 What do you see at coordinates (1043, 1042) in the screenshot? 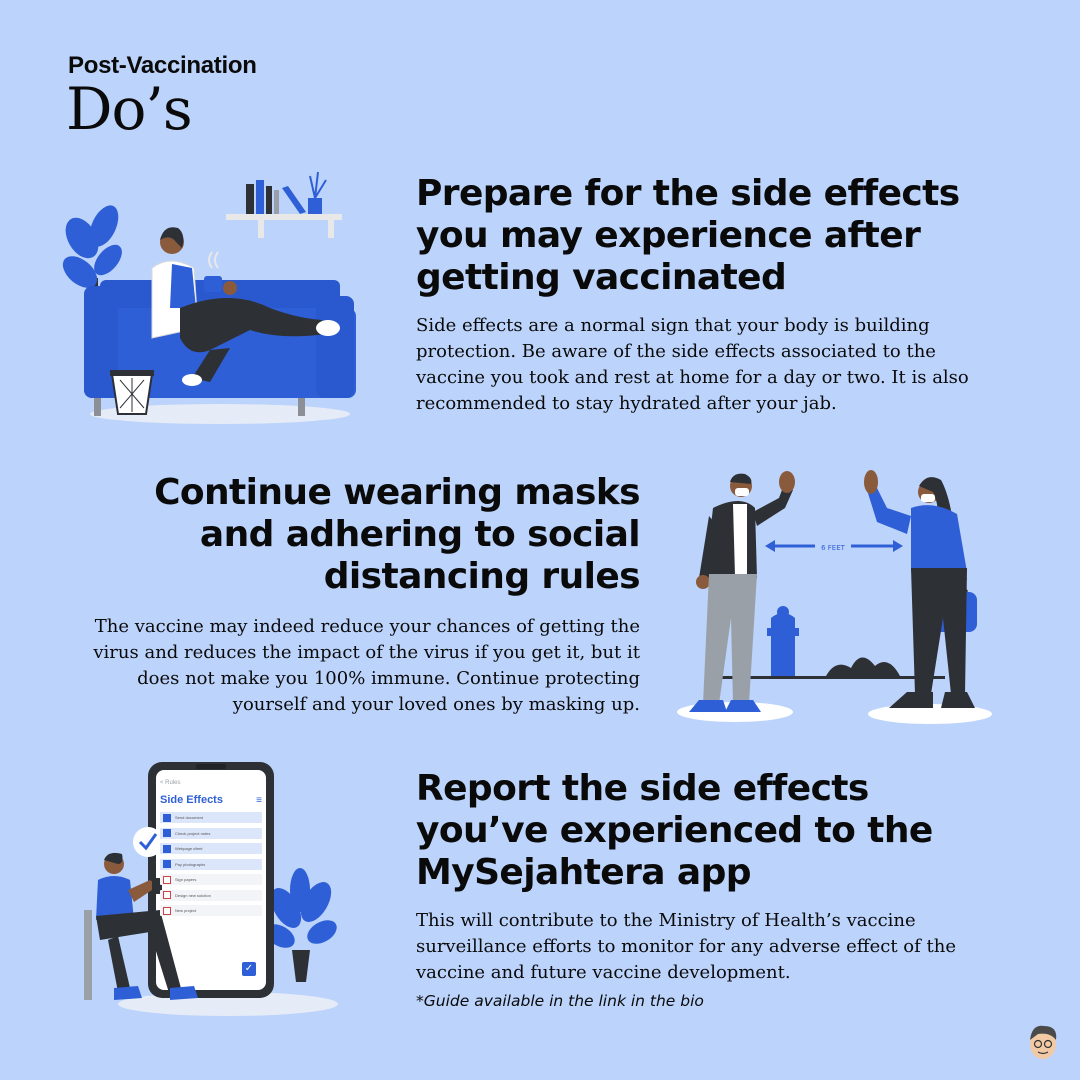
I see `avatar` at bounding box center [1043, 1042].